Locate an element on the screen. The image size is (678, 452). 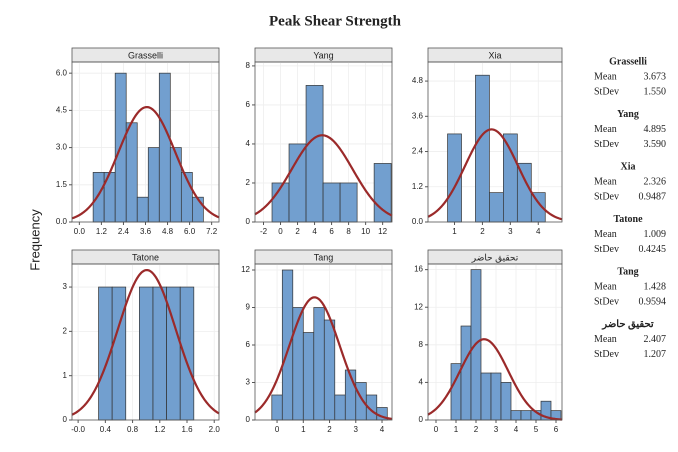
x-tick-label: 8 is located at coordinates (348, 231).